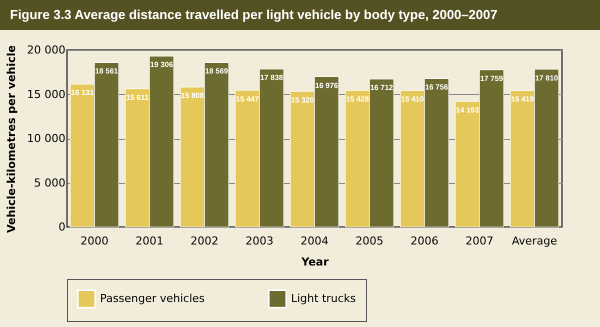  Describe the element at coordinates (204, 241) in the screenshot. I see `x-tick-label: 2002` at that location.